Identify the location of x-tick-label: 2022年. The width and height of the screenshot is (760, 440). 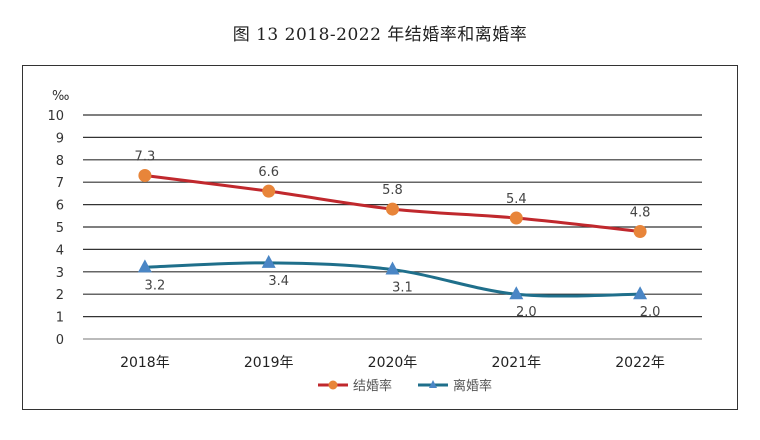
(640, 363).